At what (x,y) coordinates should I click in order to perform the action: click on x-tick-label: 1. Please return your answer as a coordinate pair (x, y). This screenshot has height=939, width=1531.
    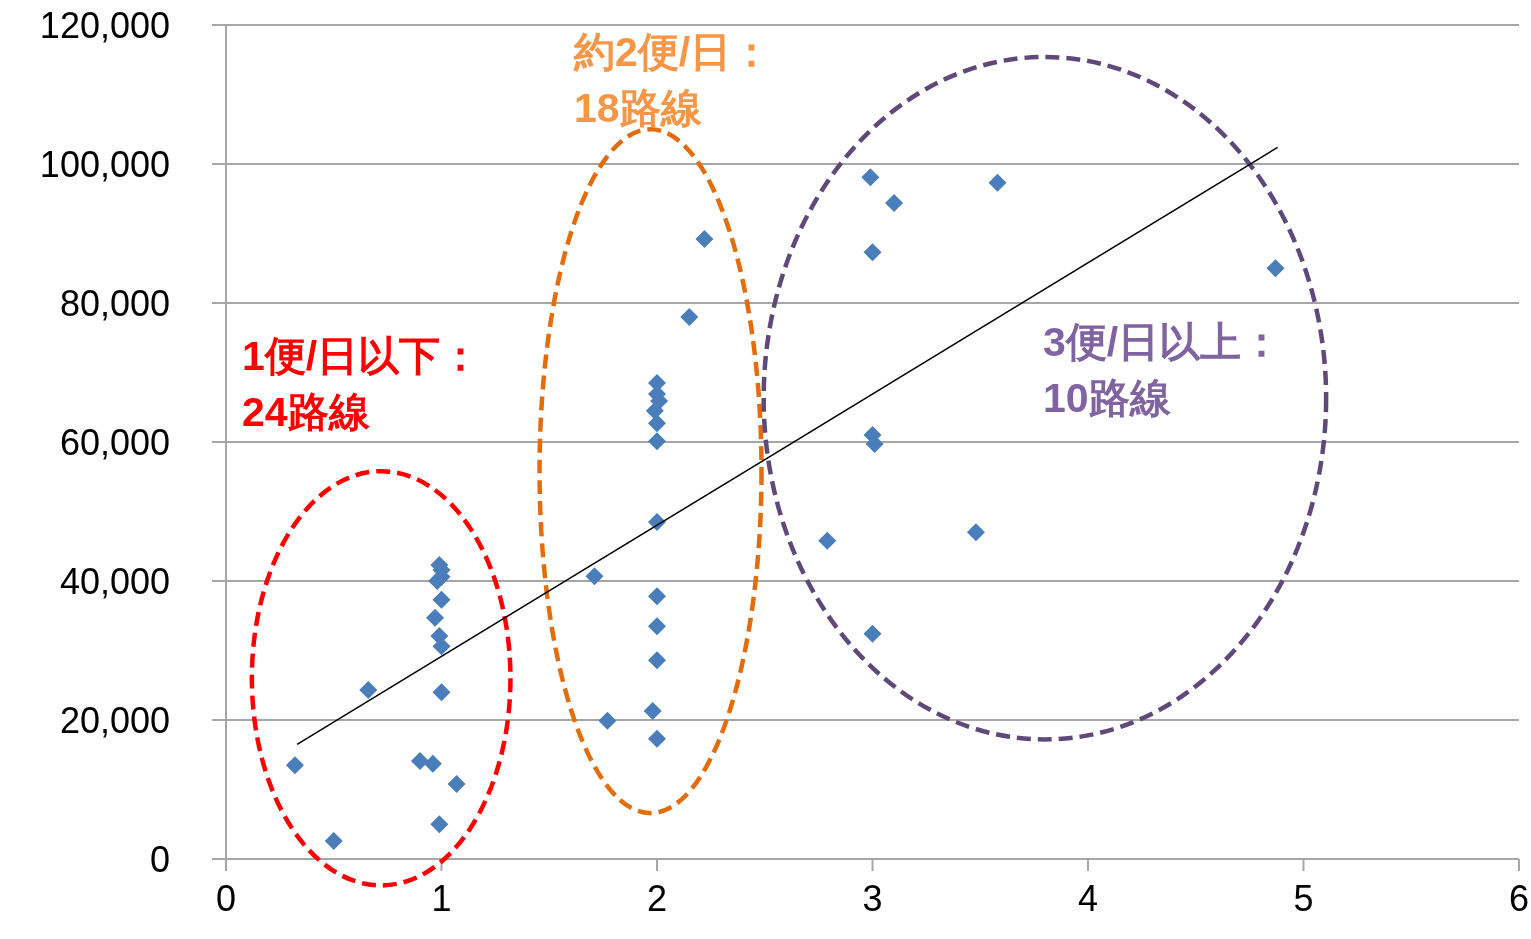
    Looking at the image, I should click on (441, 898).